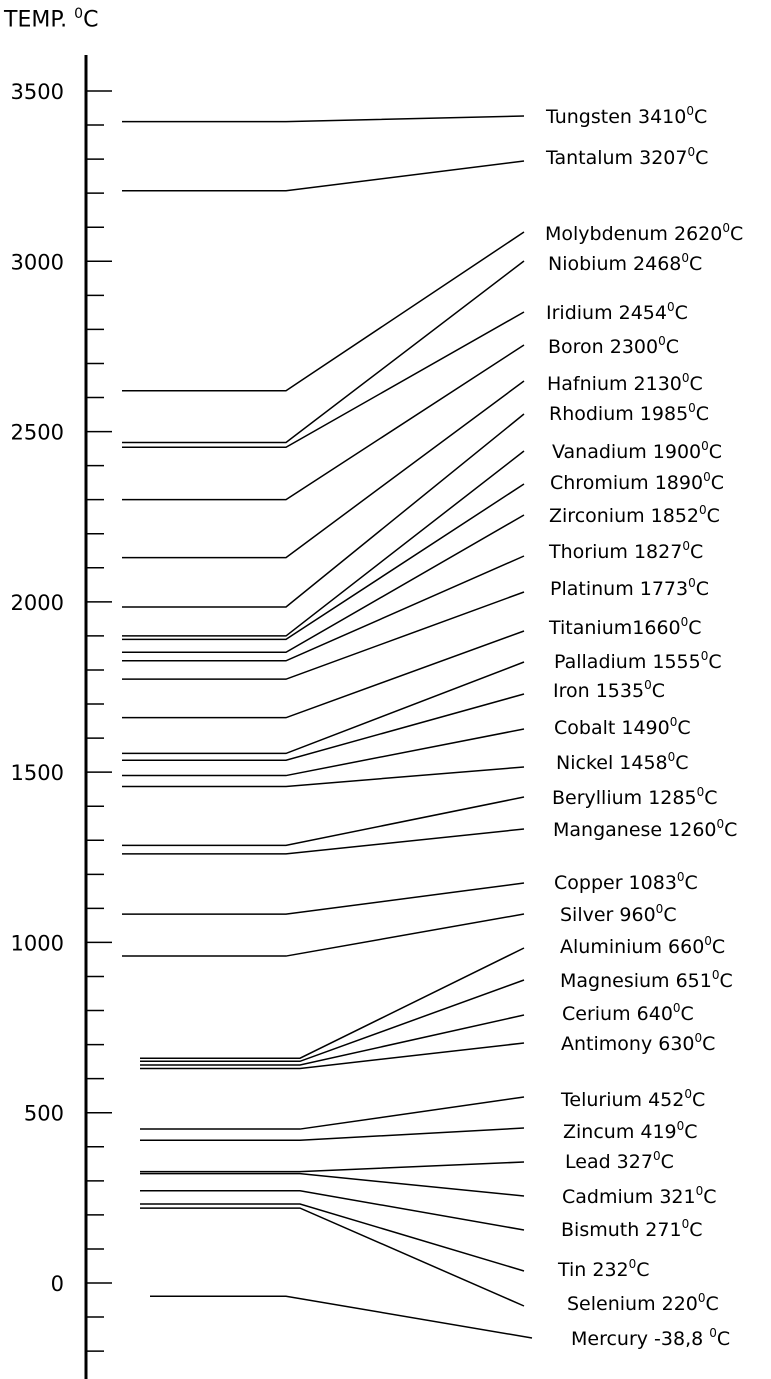 Image resolution: width=771 pixels, height=1379 pixels. Describe the element at coordinates (617, 312) in the screenshot. I see `element-label: Iridium 24540C` at that location.